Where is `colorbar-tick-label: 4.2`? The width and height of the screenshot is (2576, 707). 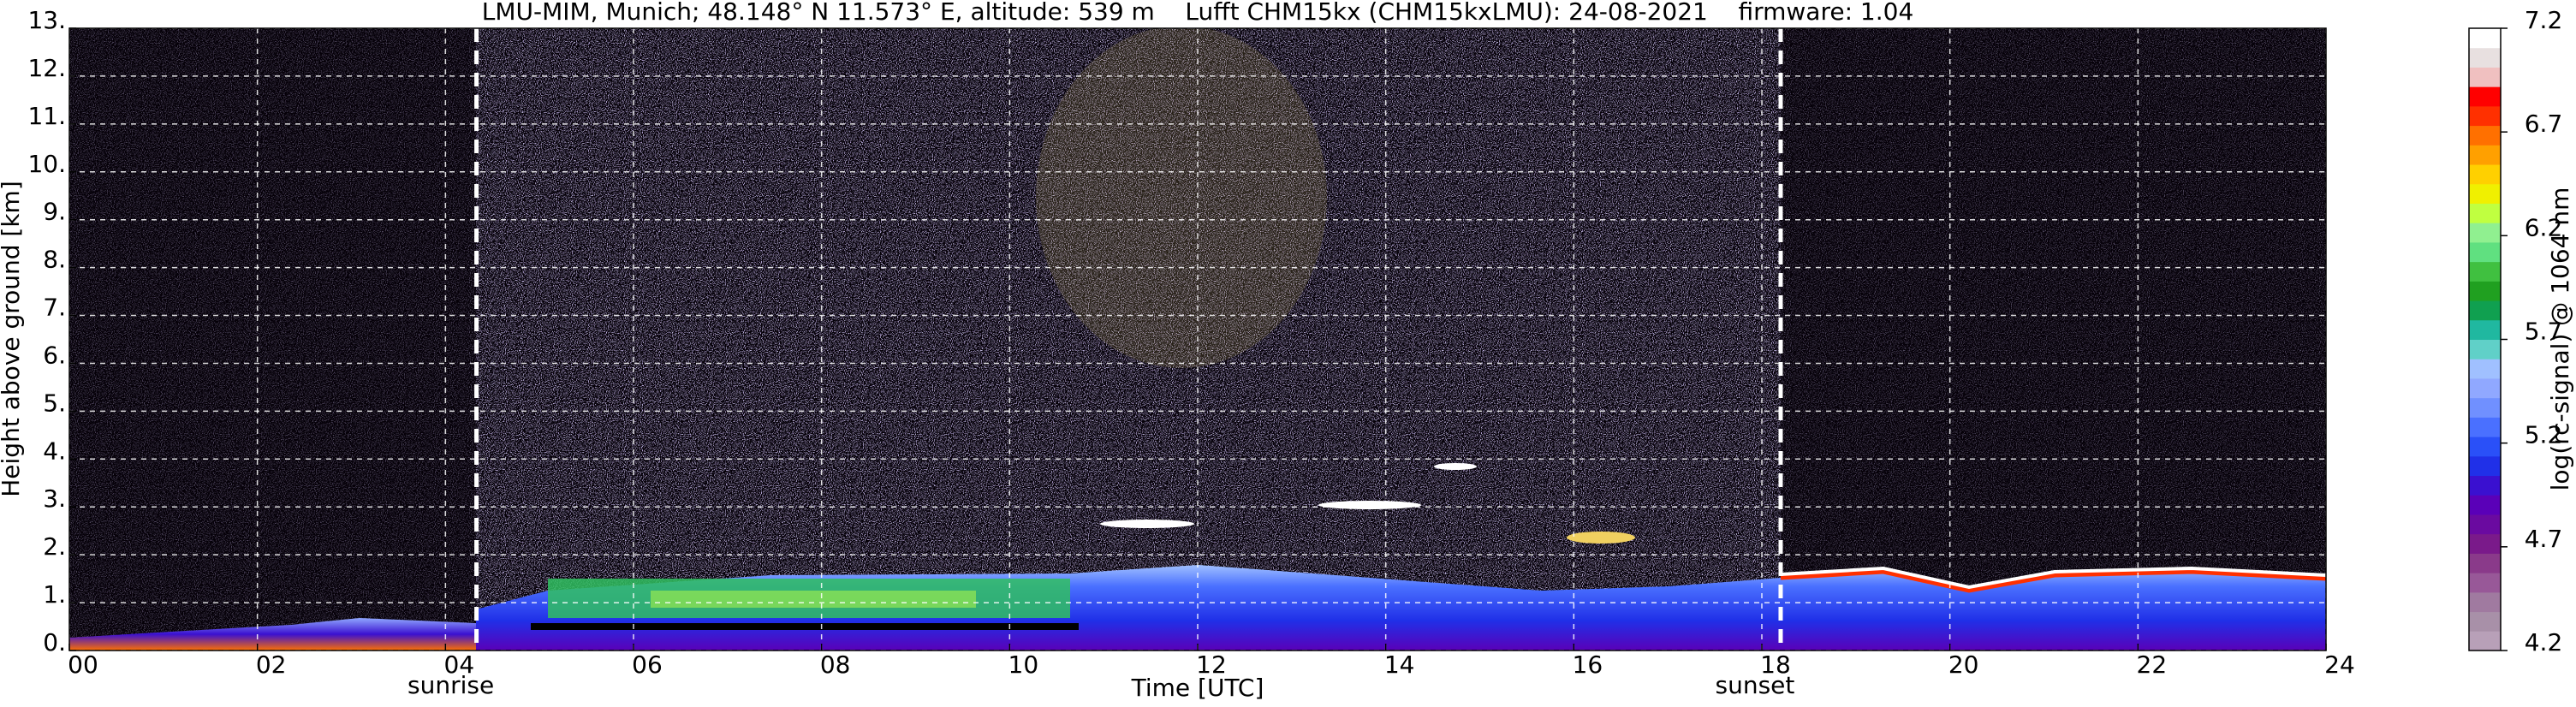
colorbar-tick-label: 4.2 is located at coordinates (2544, 642).